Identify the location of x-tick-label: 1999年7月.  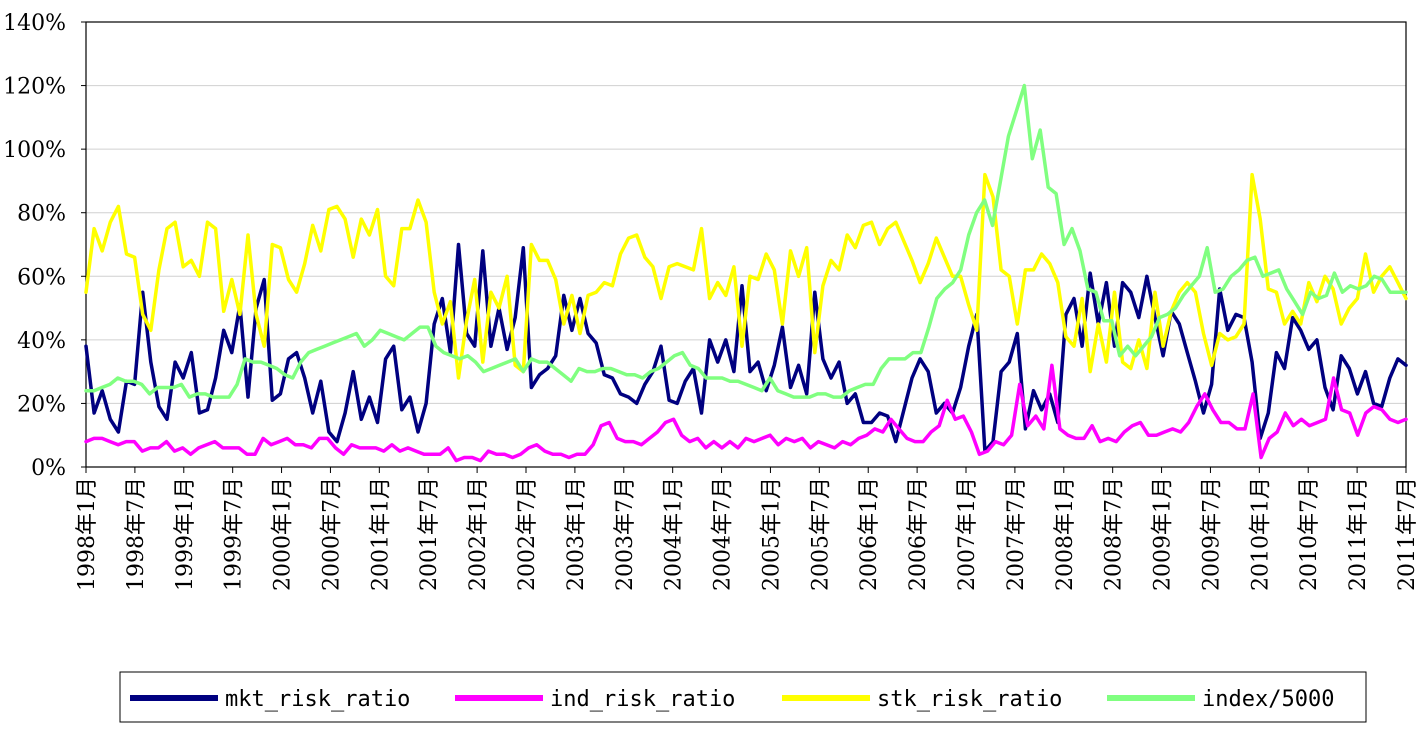
(234, 534).